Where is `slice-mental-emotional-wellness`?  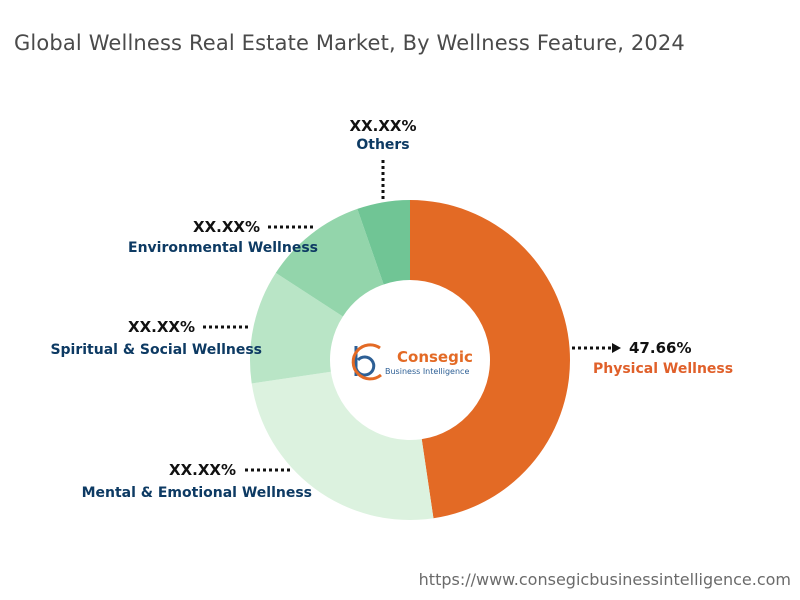 slice-mental-emotional-wellness is located at coordinates (342, 445).